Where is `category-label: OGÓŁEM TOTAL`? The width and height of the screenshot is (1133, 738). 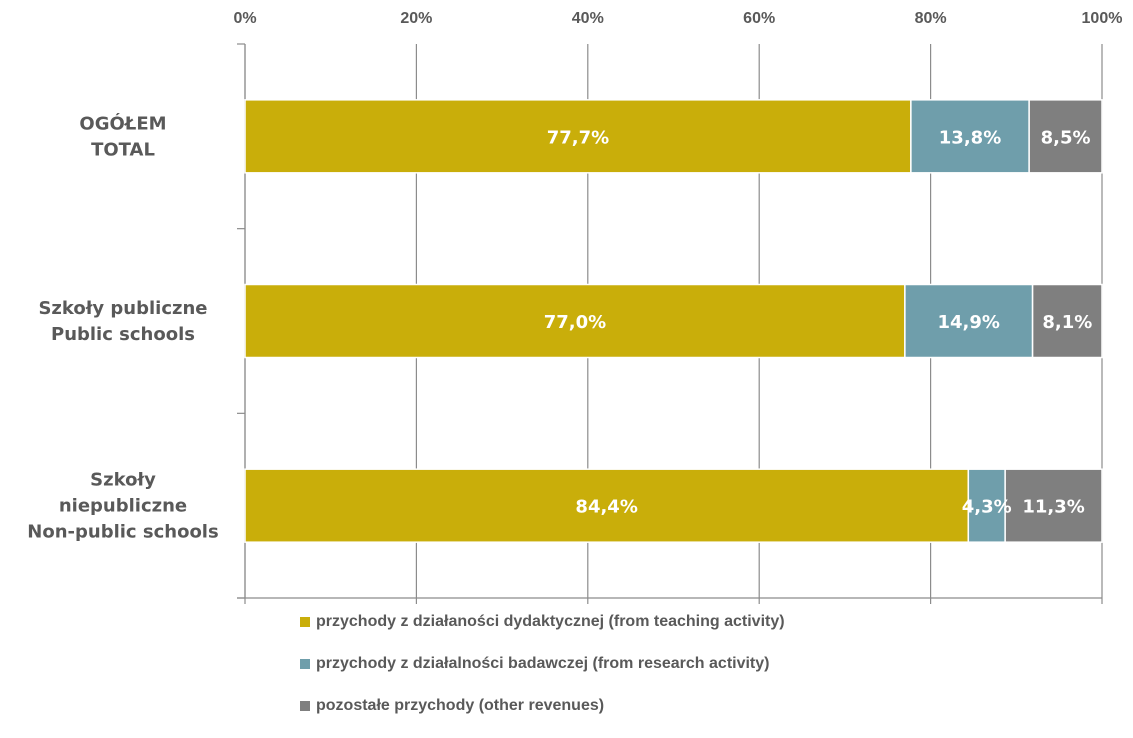 category-label: OGÓŁEM TOTAL is located at coordinates (122, 136).